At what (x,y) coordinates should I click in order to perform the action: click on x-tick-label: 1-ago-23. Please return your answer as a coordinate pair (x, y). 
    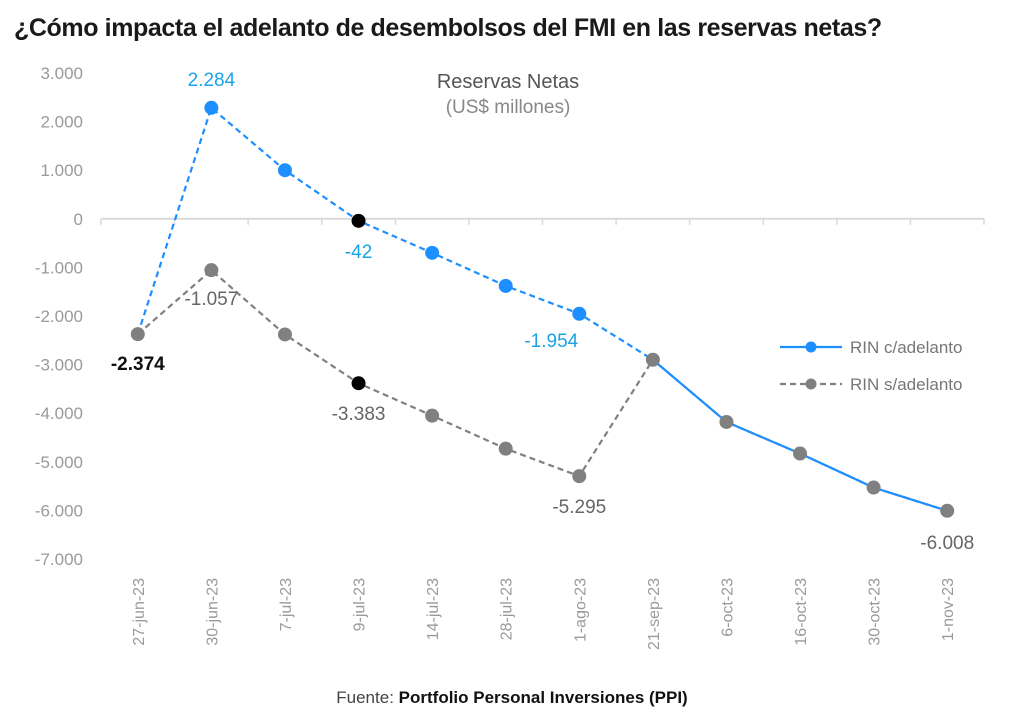
    Looking at the image, I should click on (580, 610).